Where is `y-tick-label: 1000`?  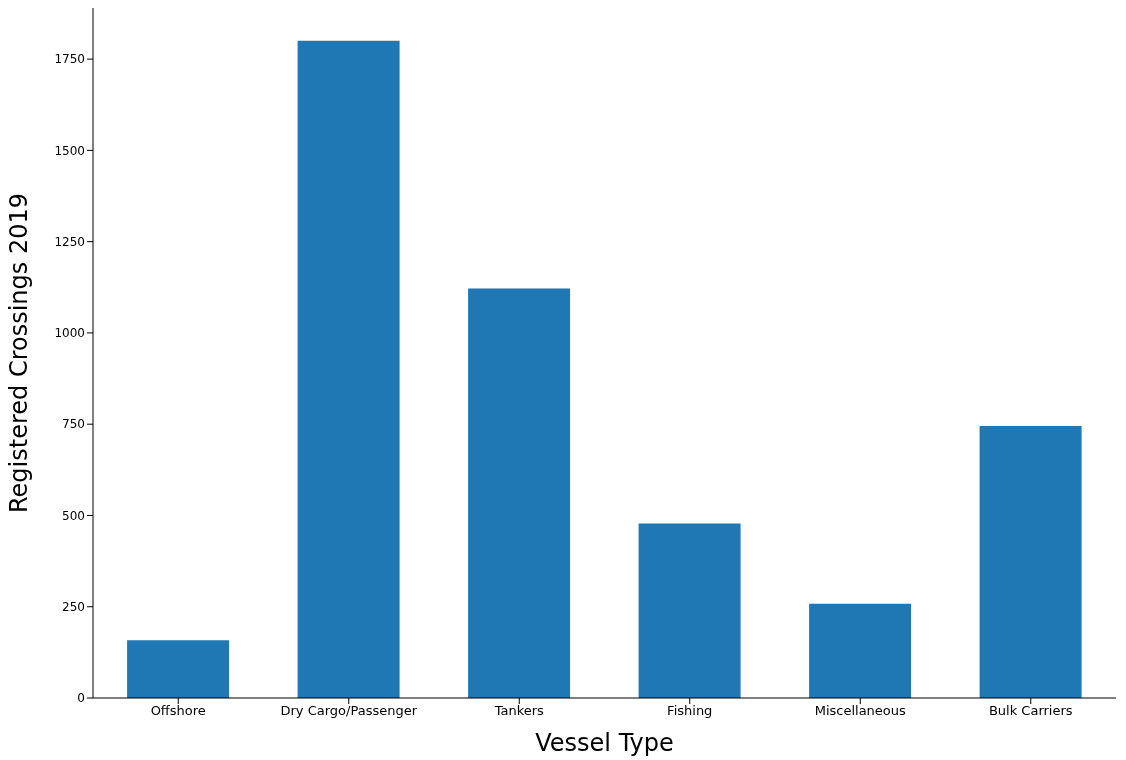 y-tick-label: 1000 is located at coordinates (69, 333).